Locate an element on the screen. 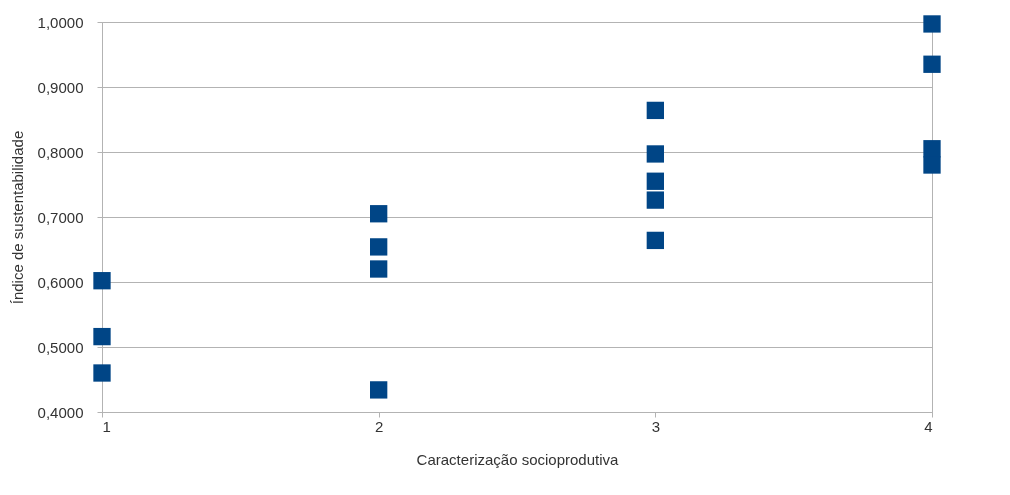 The image size is (1010, 495). x-tick-label: 4 is located at coordinates (928, 426).